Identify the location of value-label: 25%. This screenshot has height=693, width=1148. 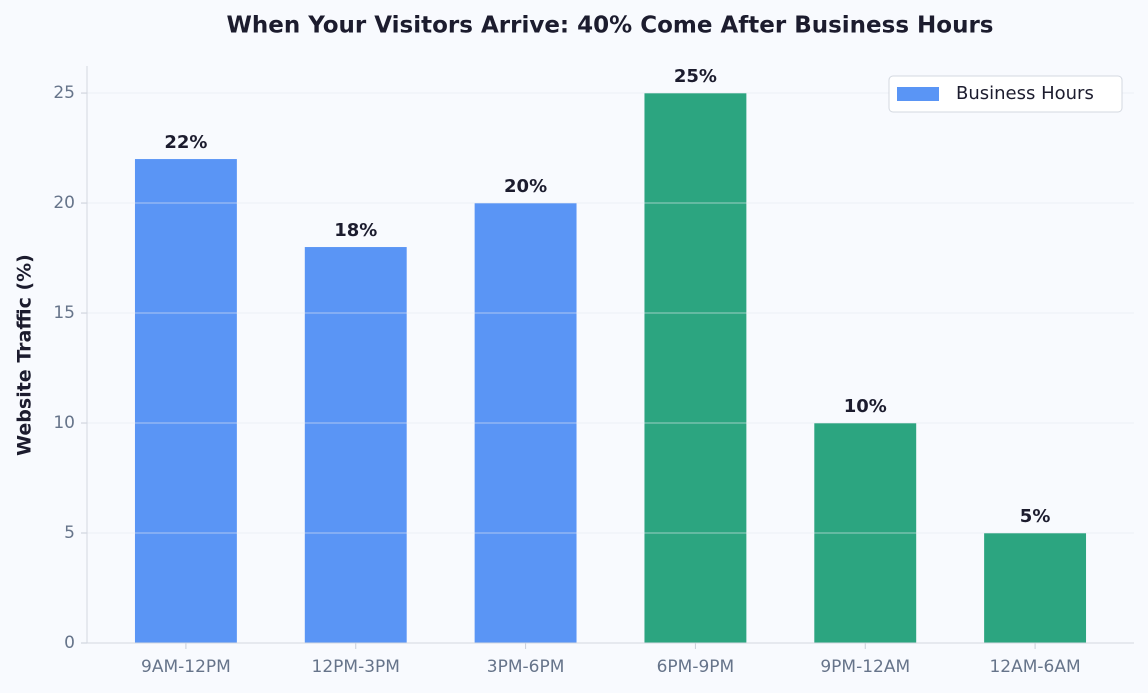
(695, 76).